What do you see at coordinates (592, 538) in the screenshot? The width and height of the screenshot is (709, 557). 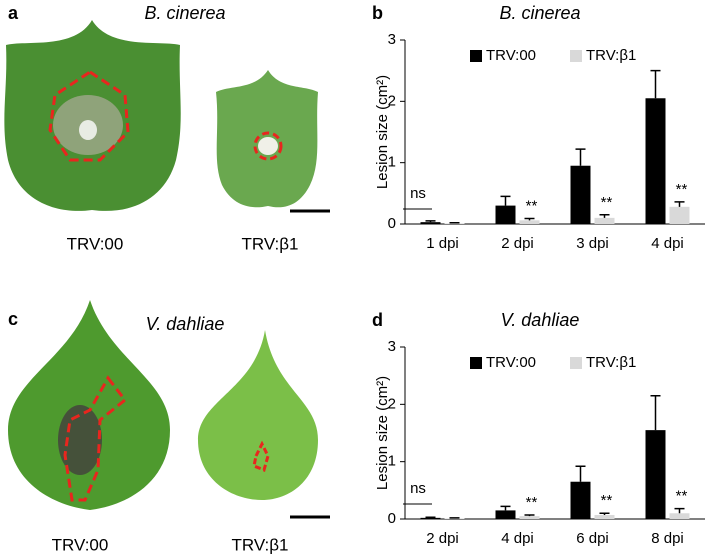 I see `x-tick-label: 6 dpi` at bounding box center [592, 538].